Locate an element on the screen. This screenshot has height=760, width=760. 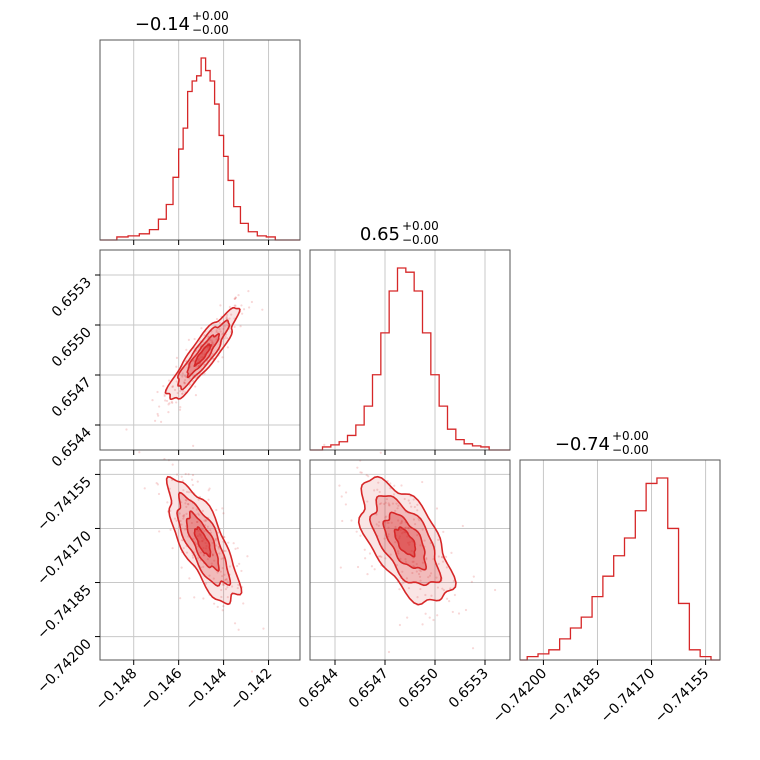
param-title-sub-0: −0.00 is located at coordinates (210, 30).